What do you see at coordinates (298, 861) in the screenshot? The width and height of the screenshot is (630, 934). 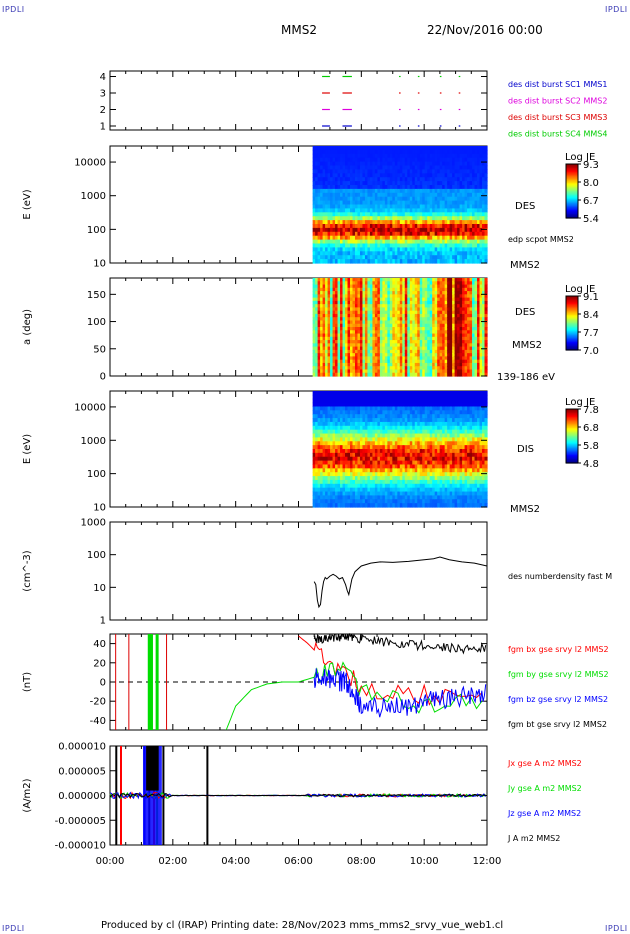 I see `x-tick-label: 06:00` at bounding box center [298, 861].